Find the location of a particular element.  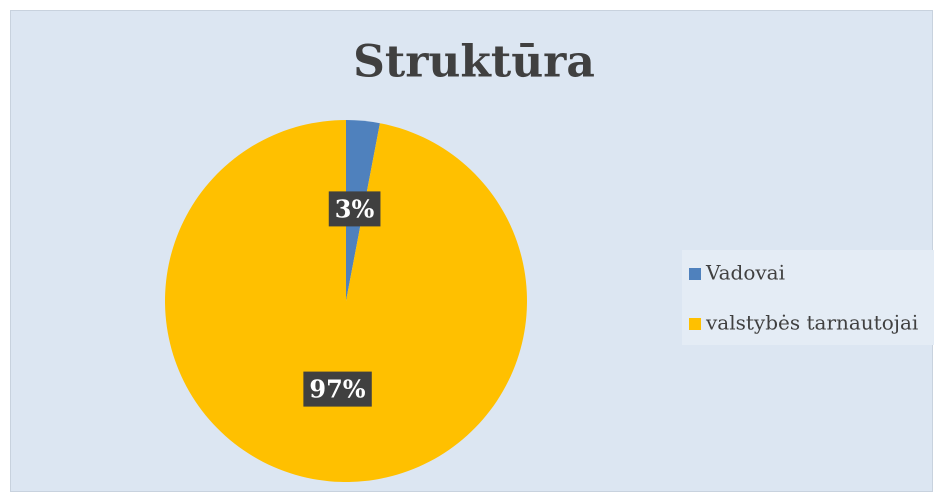

legend-background is located at coordinates (808, 297).